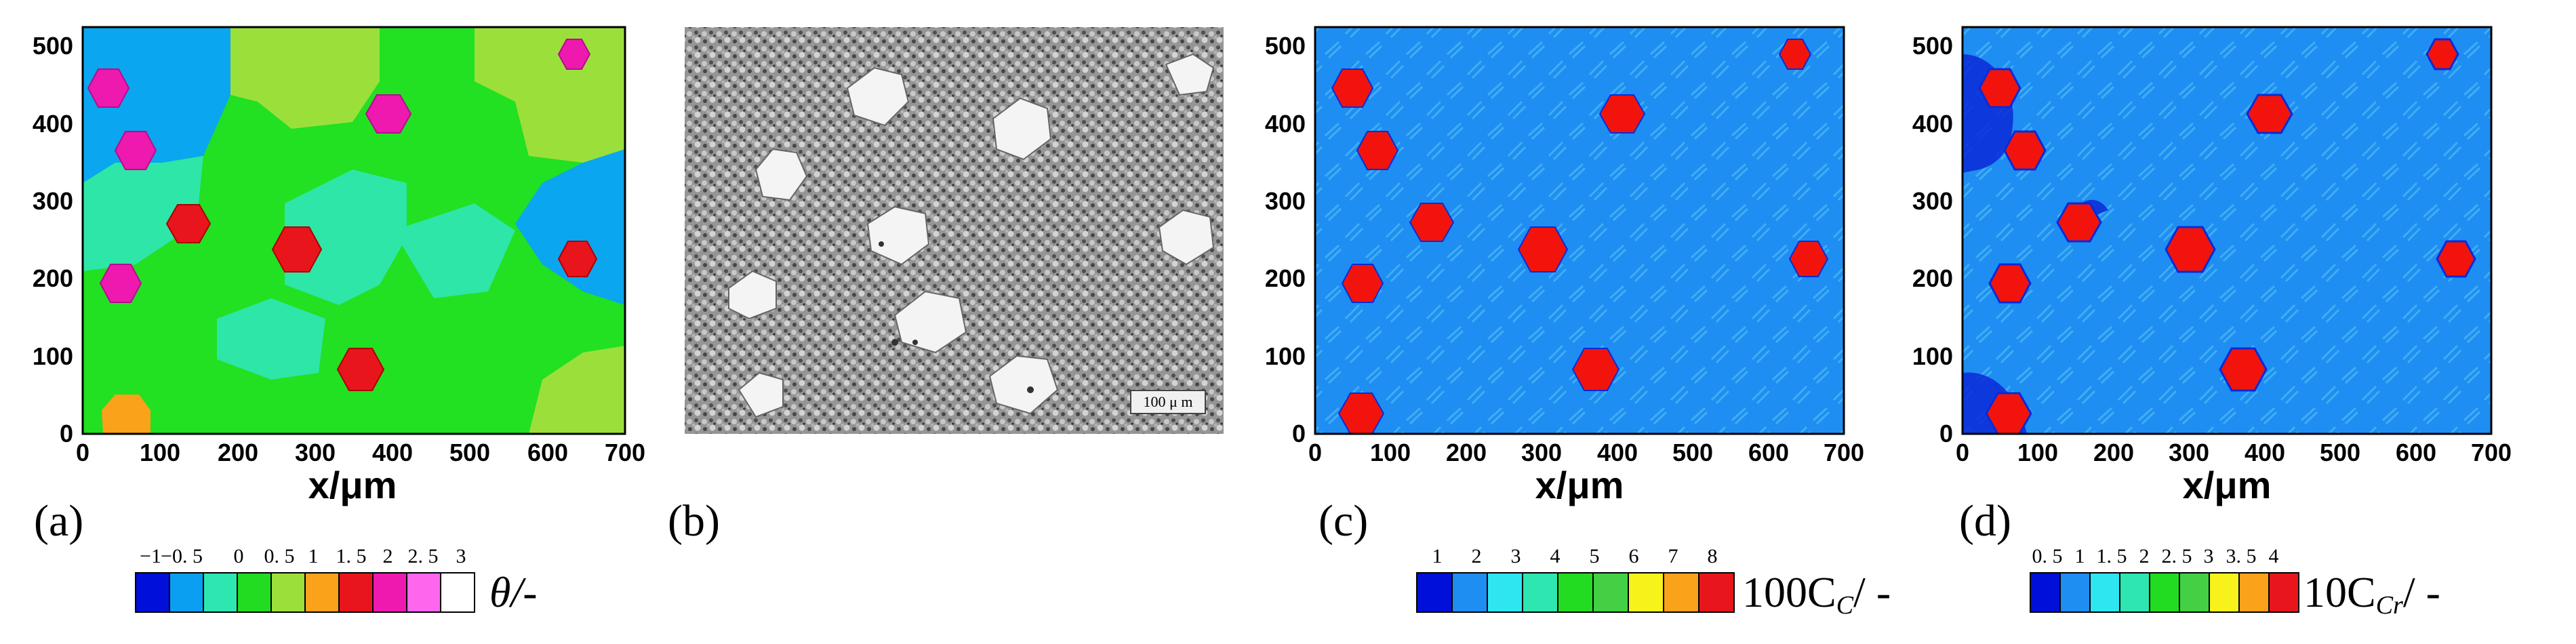  I want to click on colorbar-tick: 2. 5, so click(423, 556).